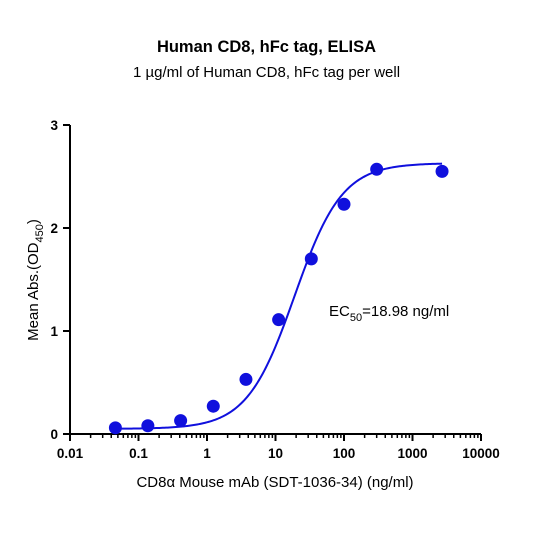 Image resolution: width=533 pixels, height=533 pixels. I want to click on x-tick-label: 0.1, so click(138, 453).